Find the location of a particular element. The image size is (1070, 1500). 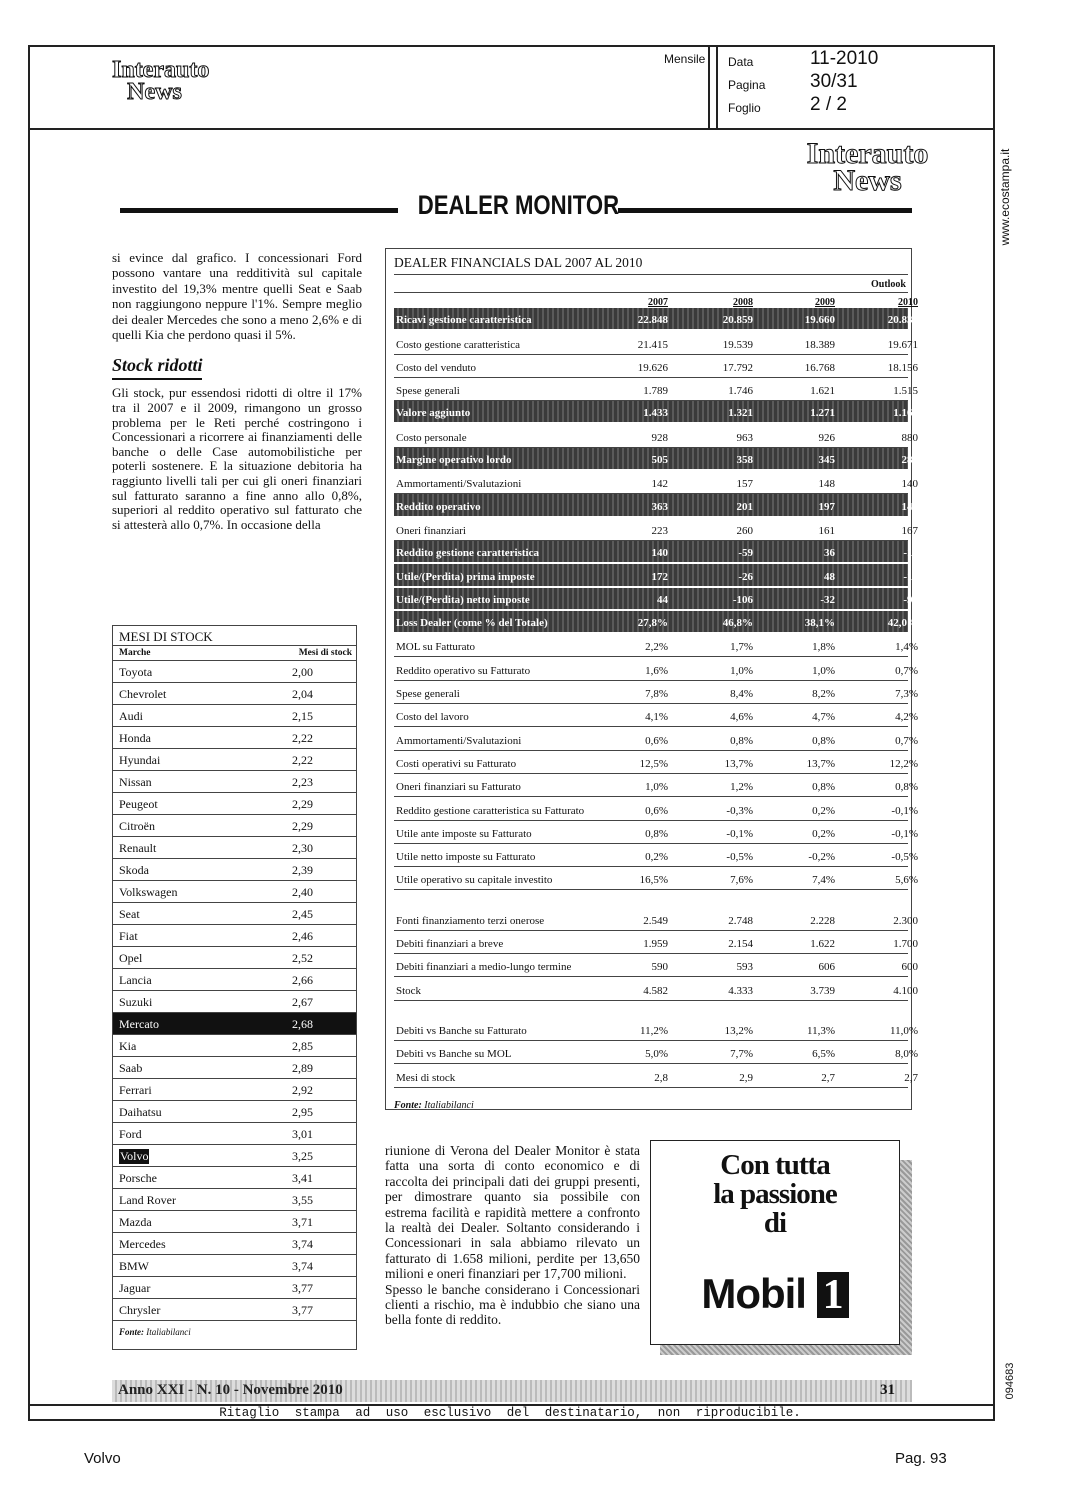

cell-value: 42,0% is located at coordinates (902, 623).